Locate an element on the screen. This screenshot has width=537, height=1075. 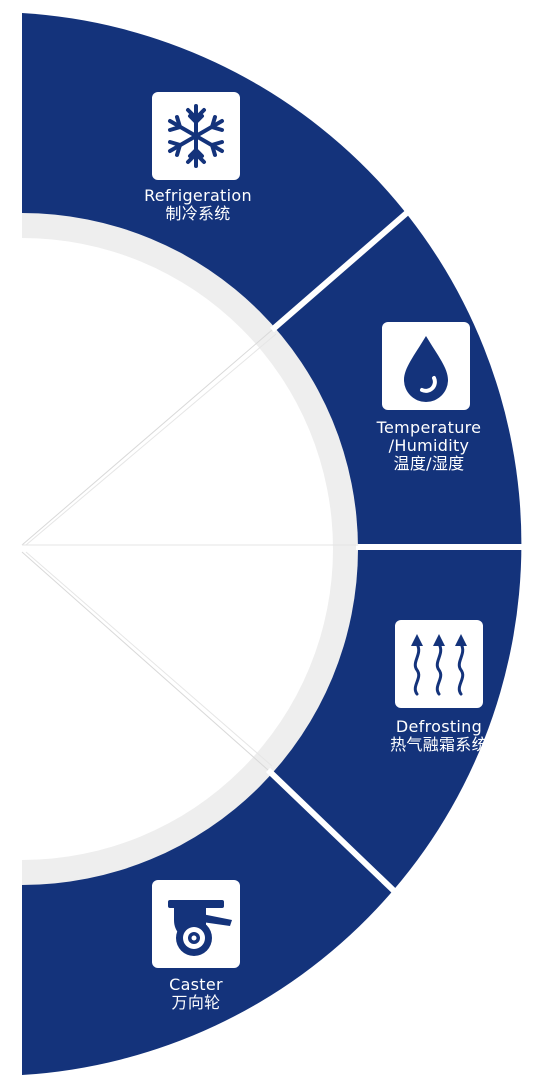
guide-line-top is located at coordinates (147, 437).